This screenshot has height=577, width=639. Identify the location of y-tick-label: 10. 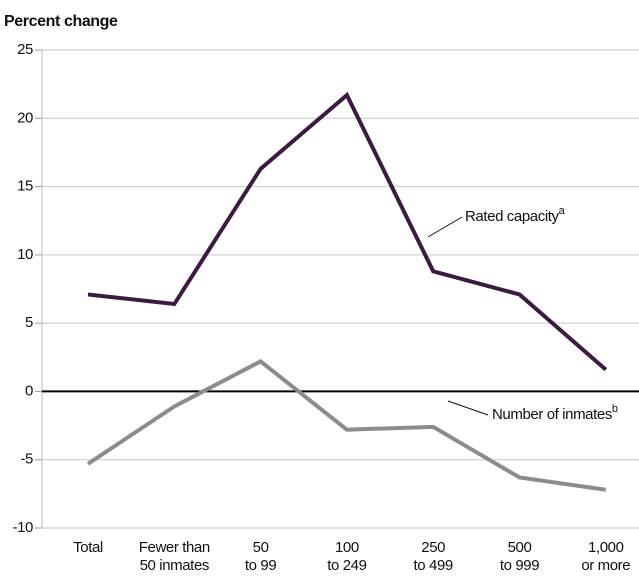
(25, 254).